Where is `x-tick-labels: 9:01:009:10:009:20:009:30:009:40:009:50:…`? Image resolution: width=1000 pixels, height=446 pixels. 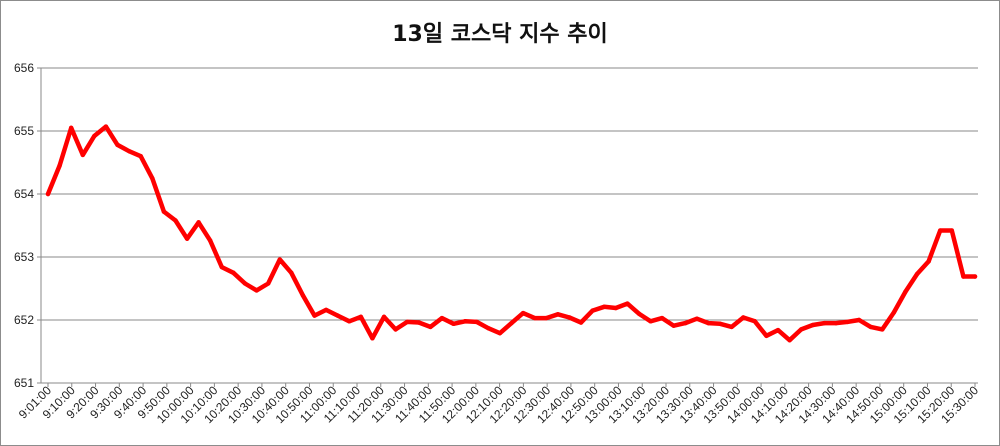 x-tick-labels: 9:01:009:10:009:20:009:30:009:40:009:50:… is located at coordinates (498, 404).